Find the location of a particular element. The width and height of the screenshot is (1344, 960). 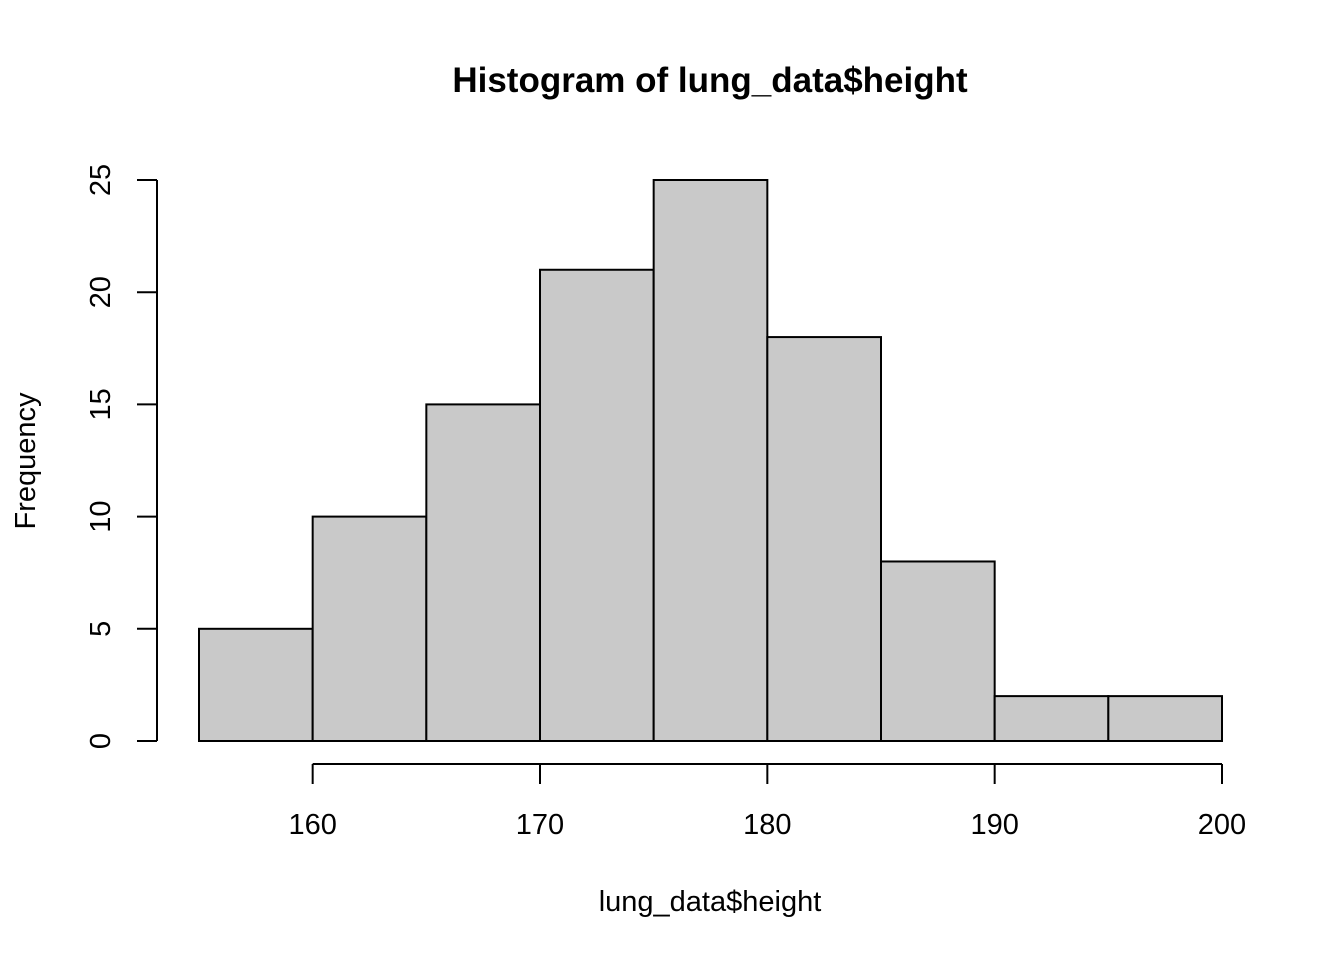

x-tick-label: 180 is located at coordinates (767, 825).